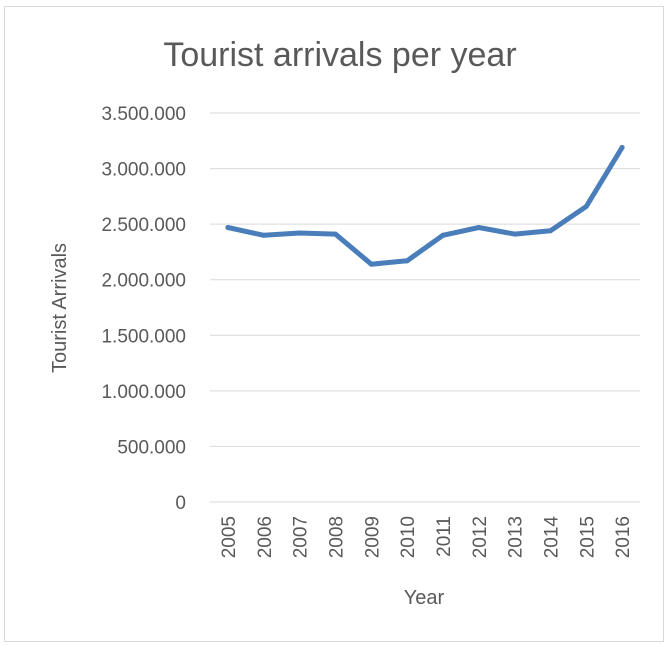  Describe the element at coordinates (444, 536) in the screenshot. I see `x-tick-label: 2011` at that location.